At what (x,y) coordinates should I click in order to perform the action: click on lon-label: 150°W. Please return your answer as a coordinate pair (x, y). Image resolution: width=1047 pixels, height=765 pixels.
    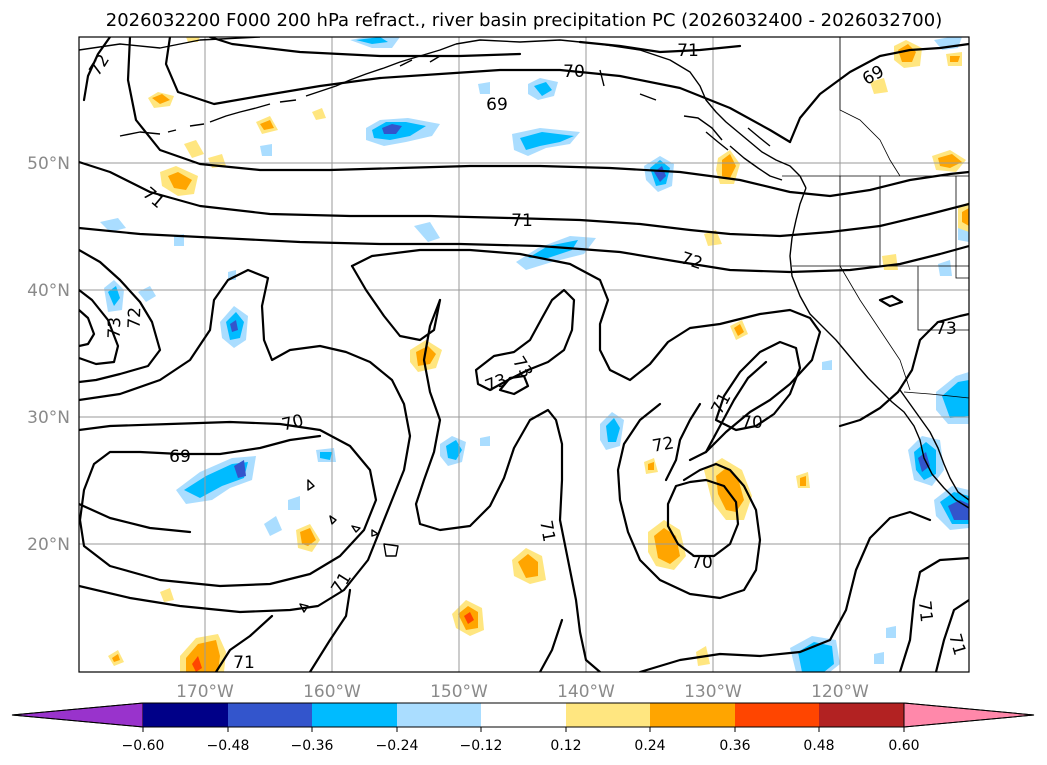
    Looking at the image, I should click on (459, 692).